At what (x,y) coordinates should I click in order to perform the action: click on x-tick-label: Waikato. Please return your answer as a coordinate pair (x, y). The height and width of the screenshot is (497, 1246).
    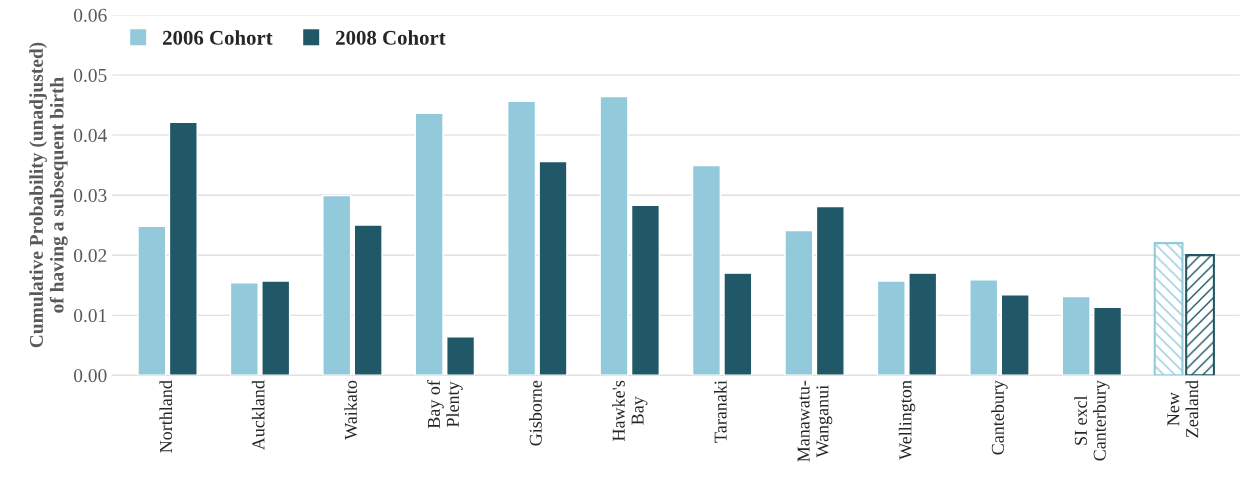
    Looking at the image, I should click on (351, 410).